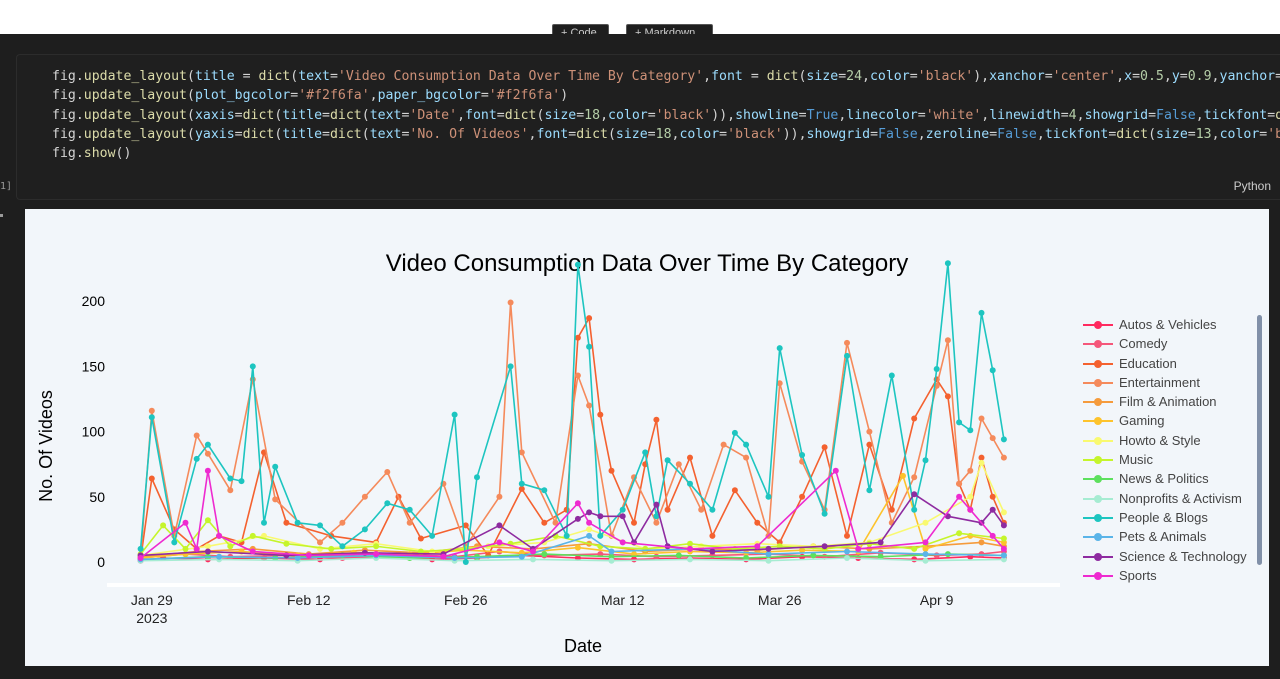 This screenshot has width=1280, height=679. What do you see at coordinates (1168, 440) in the screenshot?
I see `legend-item: Howto & Style` at bounding box center [1168, 440].